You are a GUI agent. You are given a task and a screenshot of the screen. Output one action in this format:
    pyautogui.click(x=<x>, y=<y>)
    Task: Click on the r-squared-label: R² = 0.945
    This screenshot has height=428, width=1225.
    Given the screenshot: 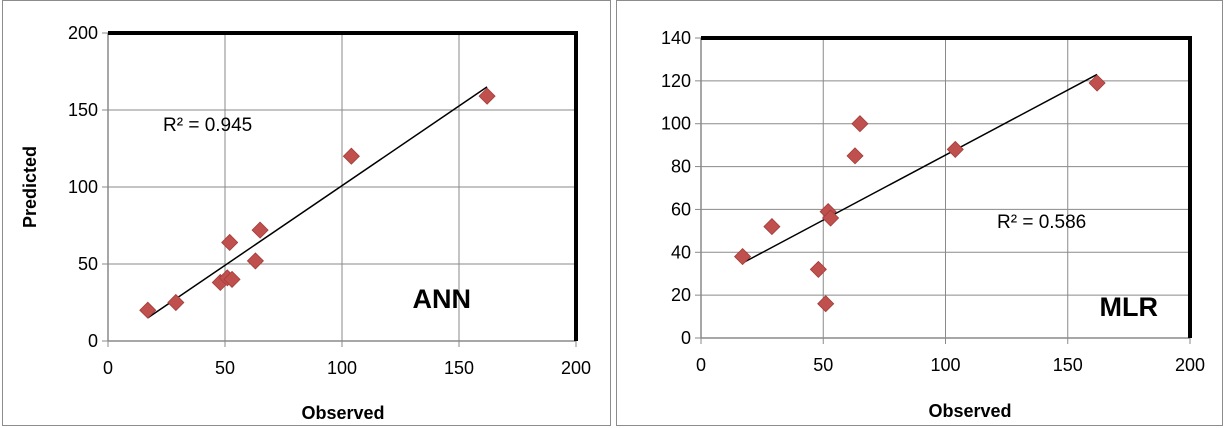 What is the action you would take?
    pyautogui.click(x=207, y=125)
    